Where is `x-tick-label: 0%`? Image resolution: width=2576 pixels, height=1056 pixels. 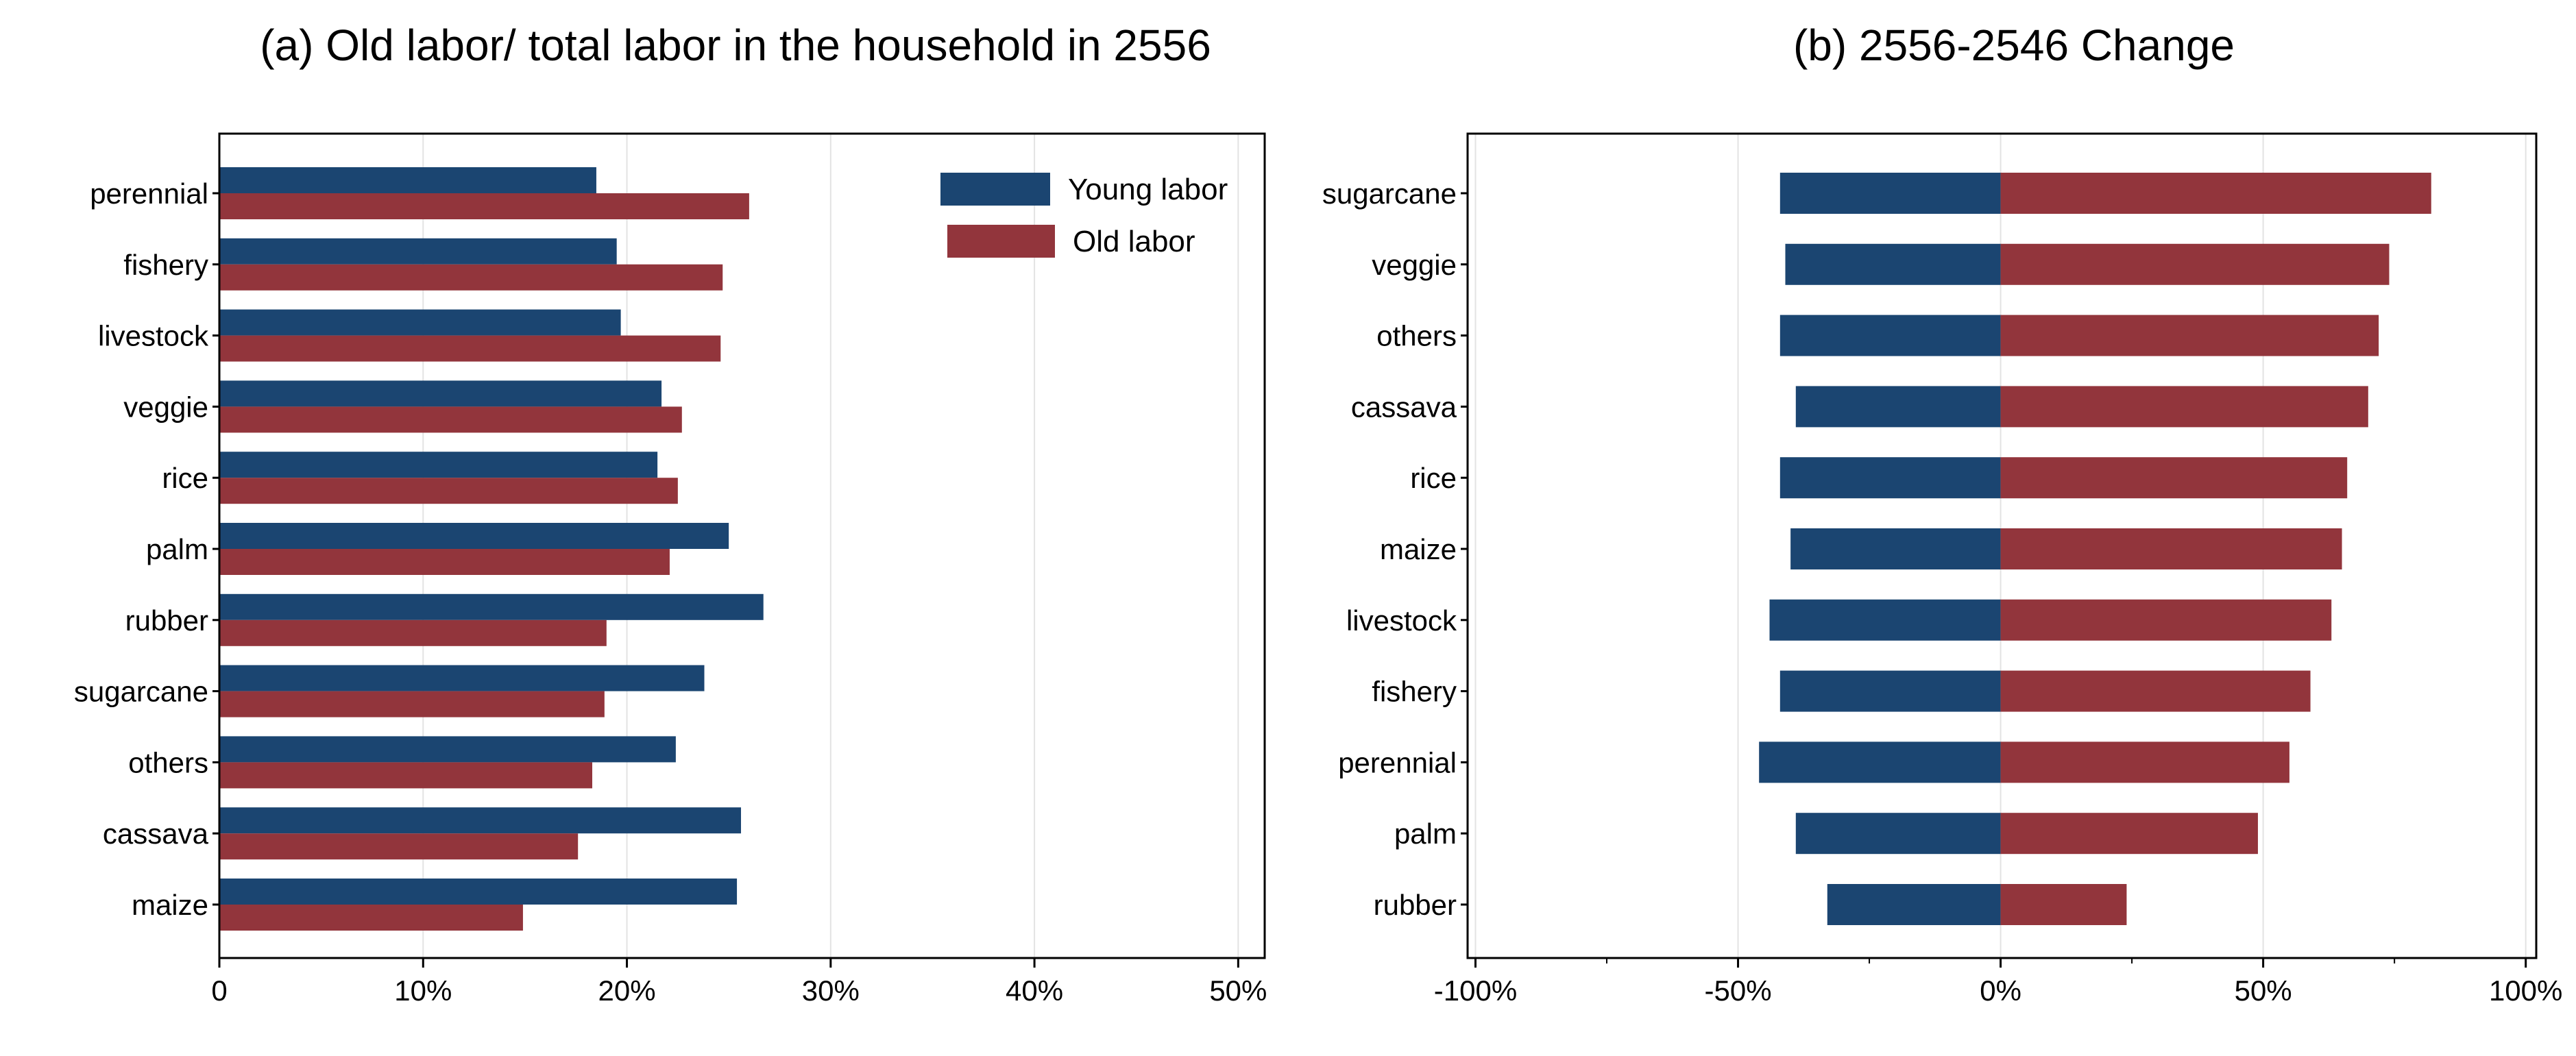
x-tick-label: 0% is located at coordinates (2000, 990).